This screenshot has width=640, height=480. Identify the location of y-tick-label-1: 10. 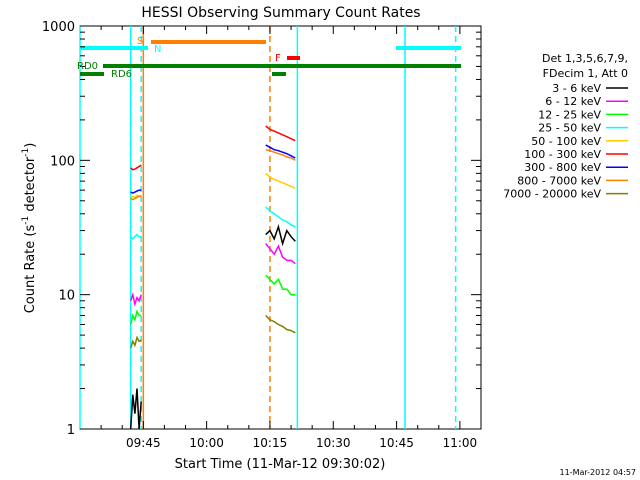
(66, 296).